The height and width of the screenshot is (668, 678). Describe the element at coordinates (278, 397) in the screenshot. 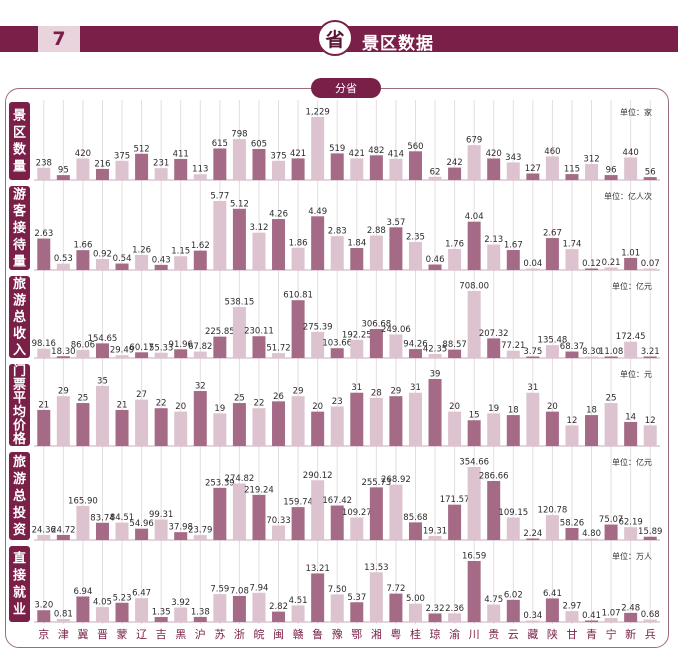

I see `data-label: 26` at that location.